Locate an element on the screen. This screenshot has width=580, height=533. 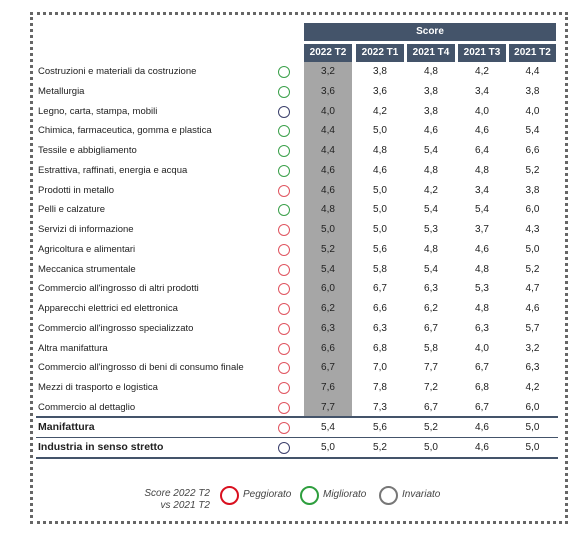
legend-title-line: Score 2022 T2 is located at coordinates (177, 493).